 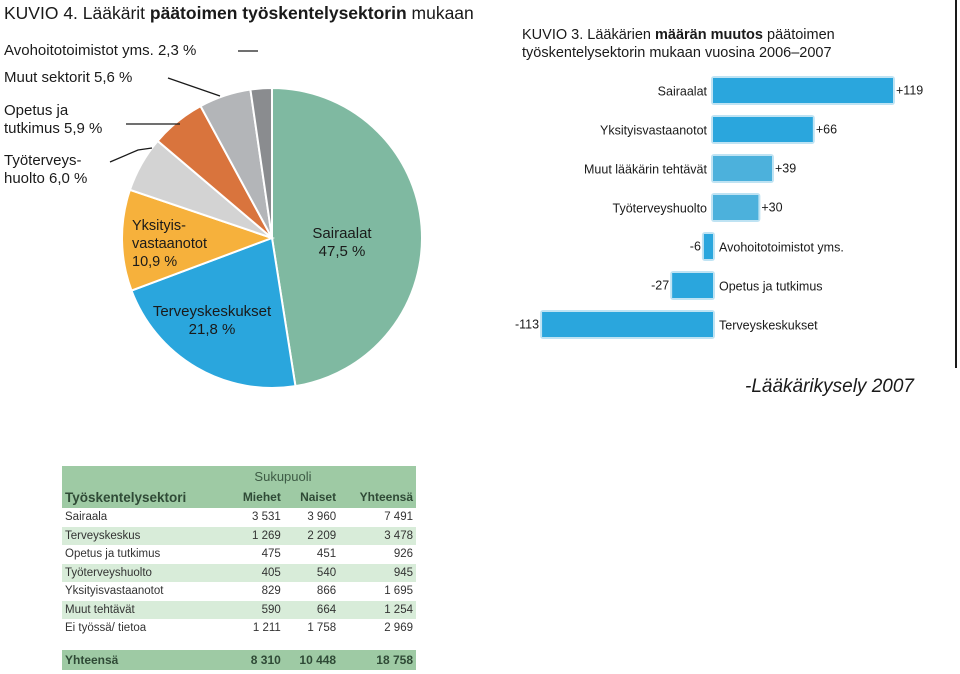 What do you see at coordinates (144, 497) in the screenshot?
I see `table-col-header: Työskentelysektori` at bounding box center [144, 497].